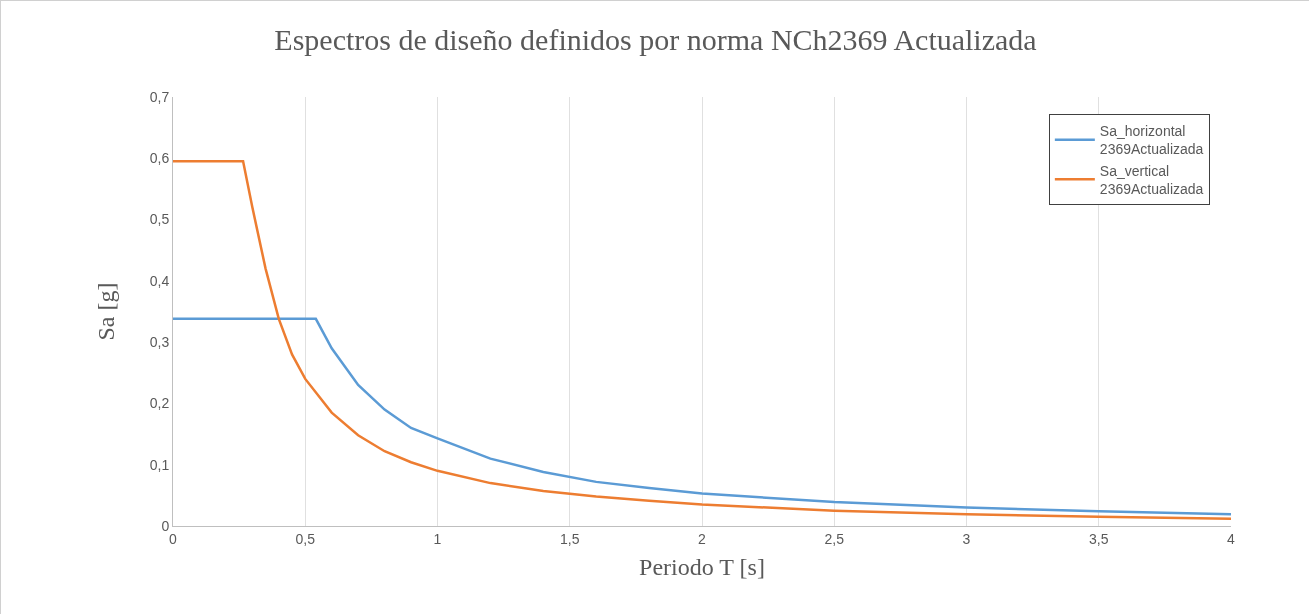 This screenshot has height=614, width=1309. What do you see at coordinates (1099, 538) in the screenshot?
I see `x-tick-label: 3,5` at bounding box center [1099, 538].